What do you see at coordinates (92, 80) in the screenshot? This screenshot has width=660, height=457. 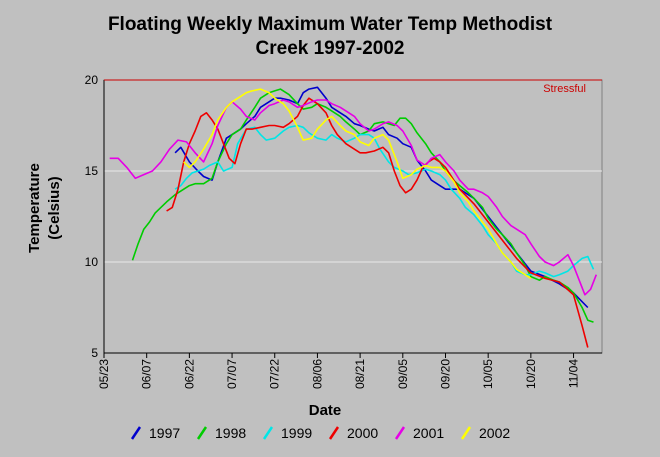 I see `y-tick-label-20: 20` at bounding box center [92, 80].